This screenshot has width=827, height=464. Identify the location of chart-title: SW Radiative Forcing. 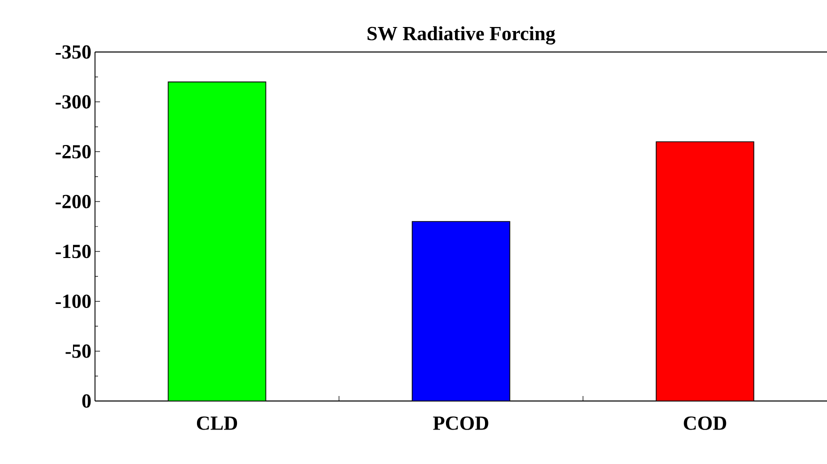
(462, 35).